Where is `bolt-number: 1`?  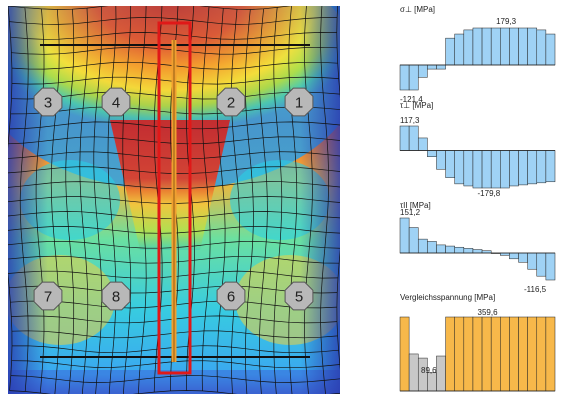
bolt-number: 1 is located at coordinates (299, 103).